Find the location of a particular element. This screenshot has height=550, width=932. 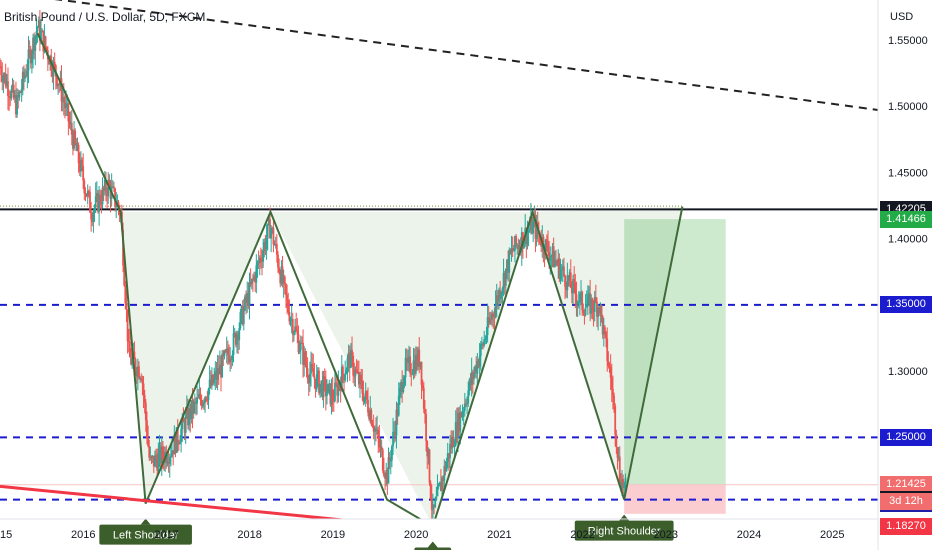

position-profit-zone is located at coordinates (675, 352).